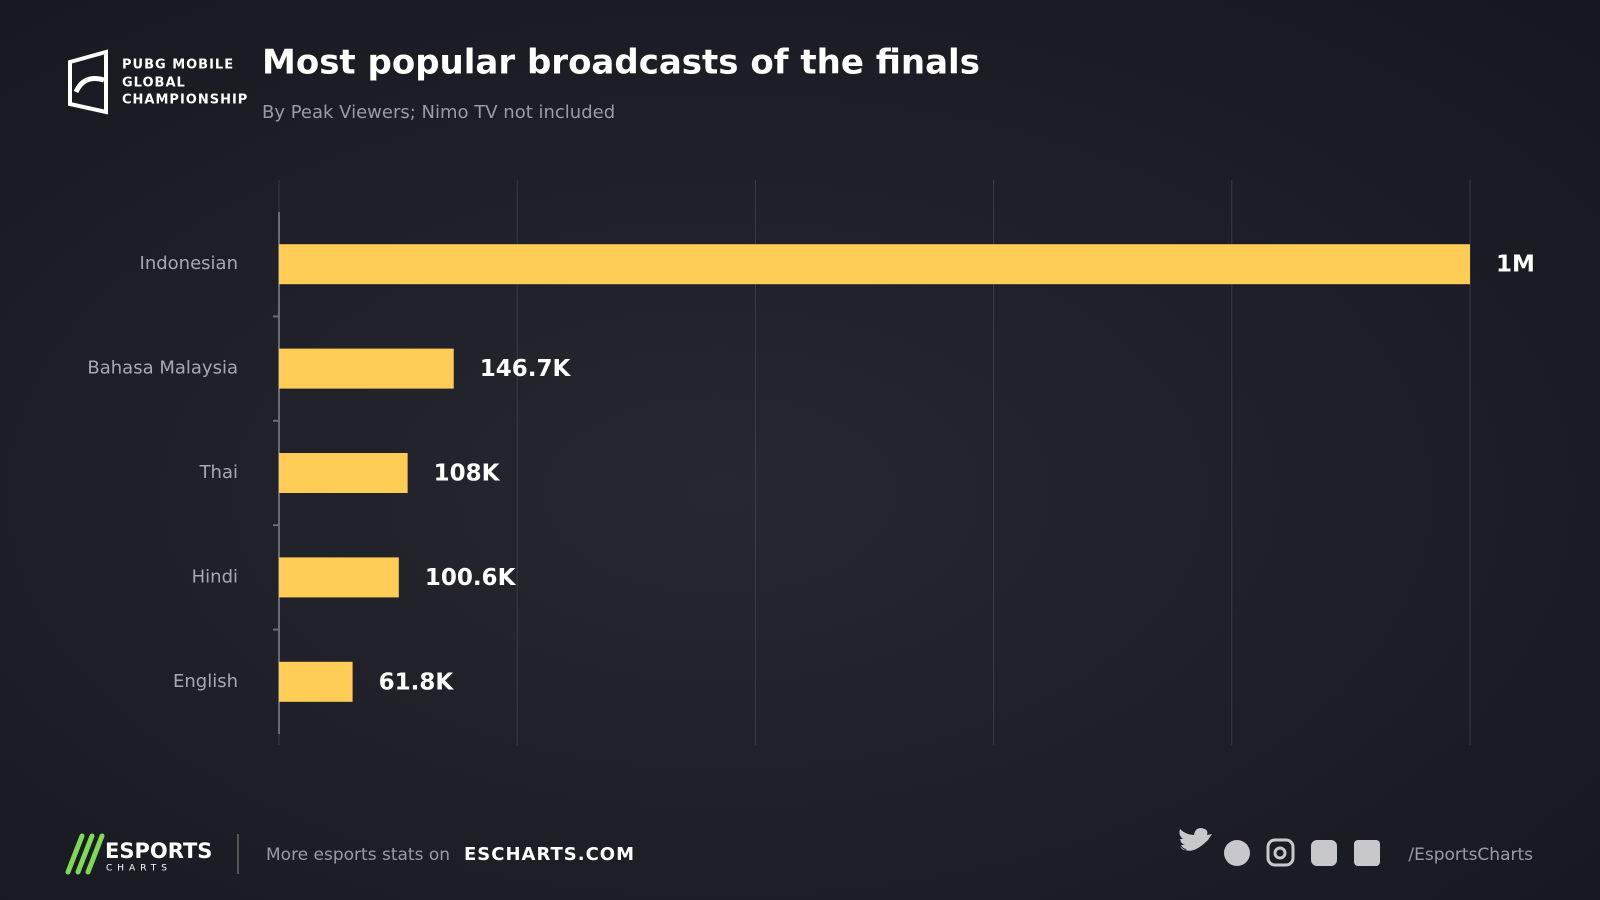  What do you see at coordinates (1515, 265) in the screenshot?
I see `value-label: 1M` at bounding box center [1515, 265].